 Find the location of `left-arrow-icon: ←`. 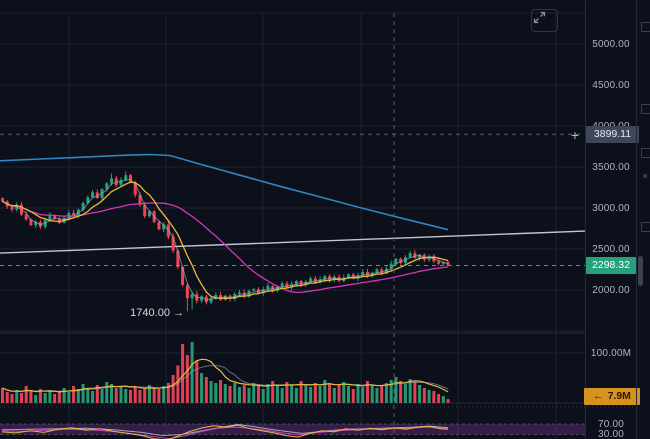

left-arrow-icon: ← is located at coordinates (598, 396).